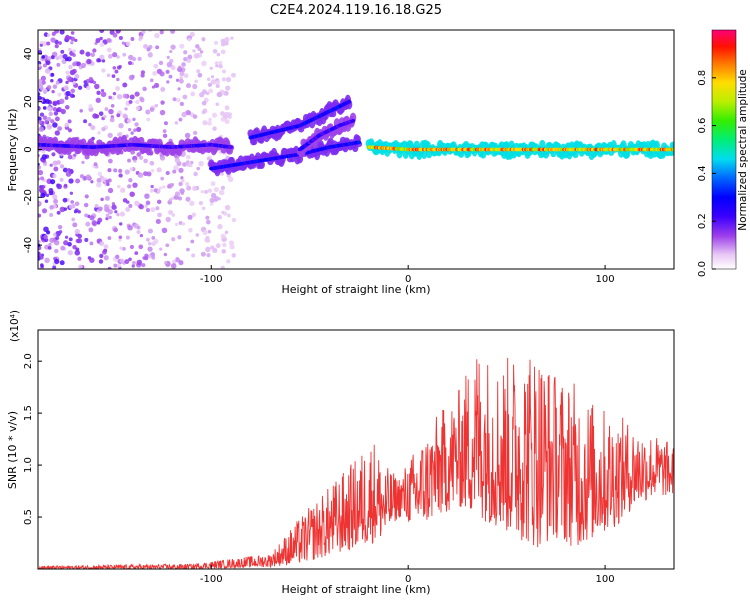  I want to click on y-tick-label: 2.0, so click(28, 361).